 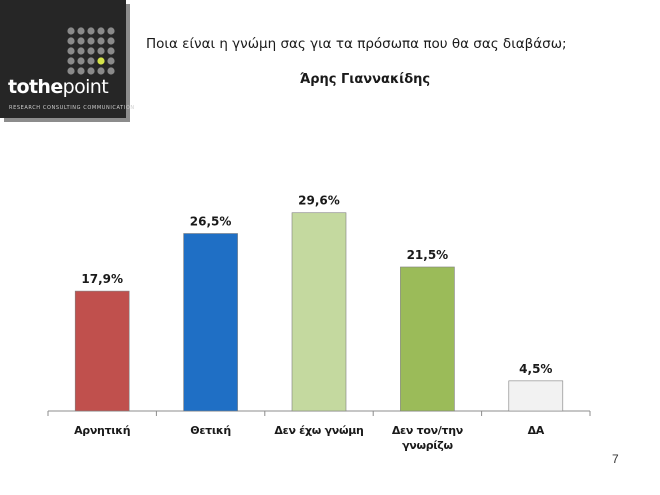 What do you see at coordinates (102, 279) in the screenshot?
I see `data-label: 17,9%` at bounding box center [102, 279].